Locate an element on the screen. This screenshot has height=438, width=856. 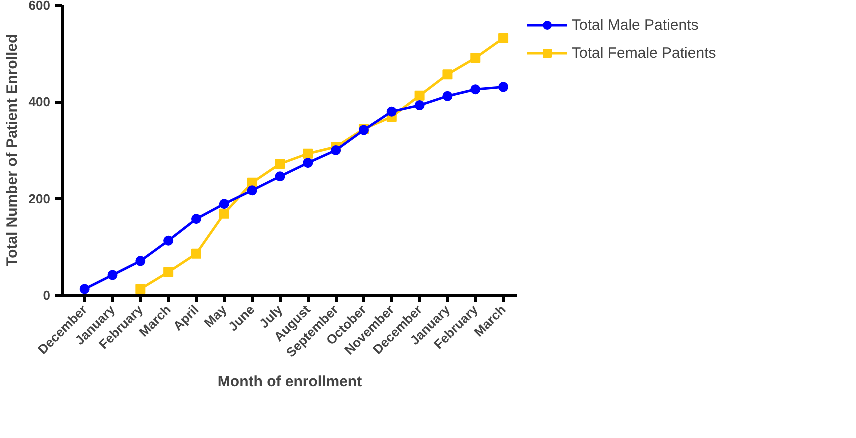
x-tick-label: May is located at coordinates (215, 316).